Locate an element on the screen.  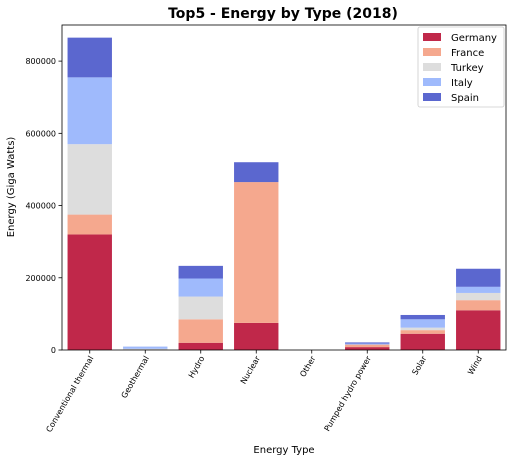
y-axis: 0 200000 400000 600000 800000 is located at coordinates (43, 206).